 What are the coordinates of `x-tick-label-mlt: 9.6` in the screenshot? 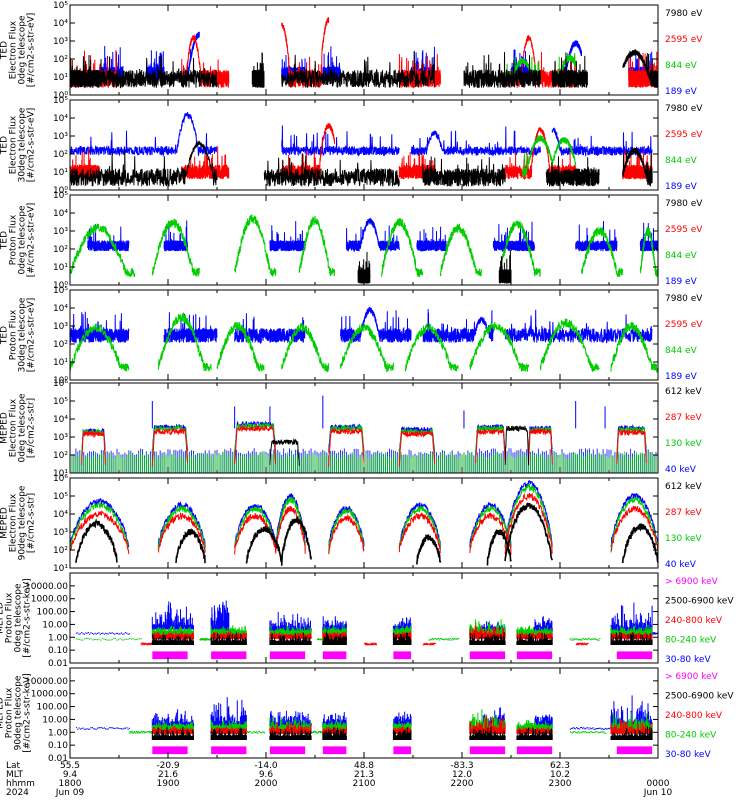 It's located at (266, 775).